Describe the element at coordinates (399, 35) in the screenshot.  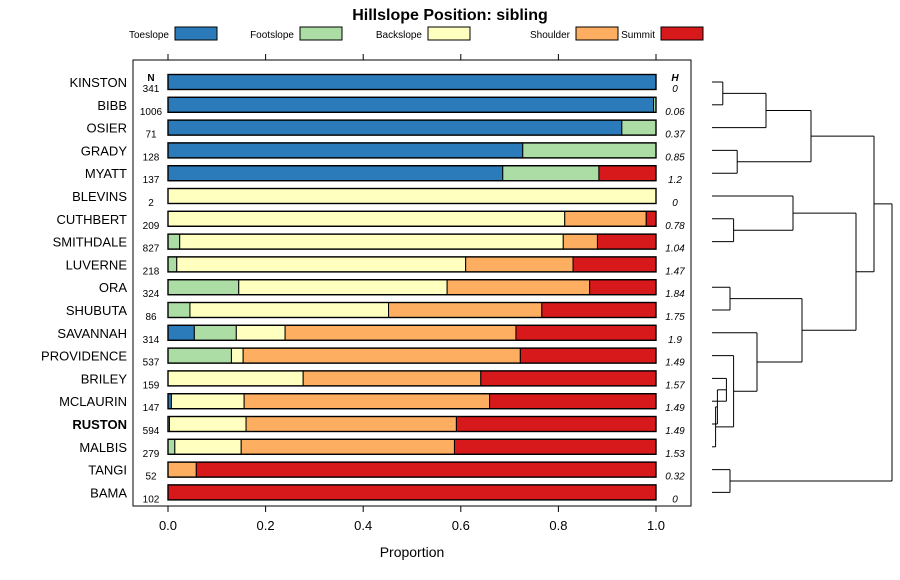
I see `legend-label: Backslope` at that location.